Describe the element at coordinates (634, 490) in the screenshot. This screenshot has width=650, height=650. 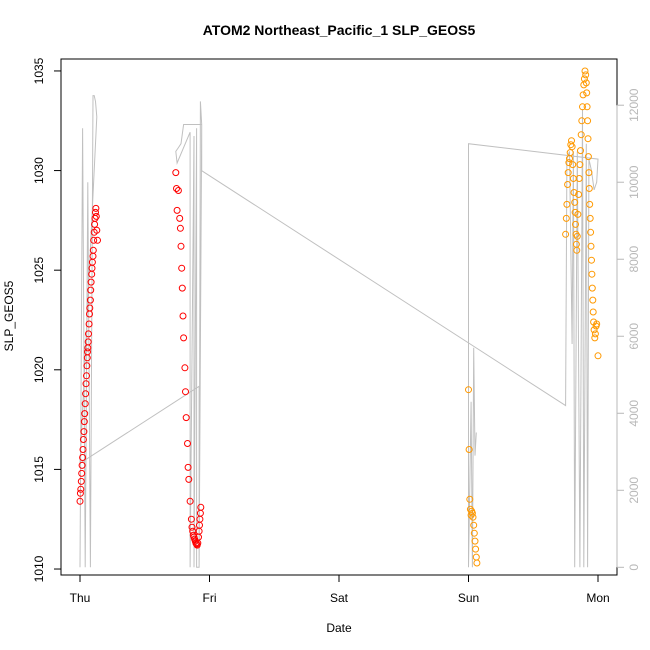
I see `y2-tick-label: 2000` at that location.